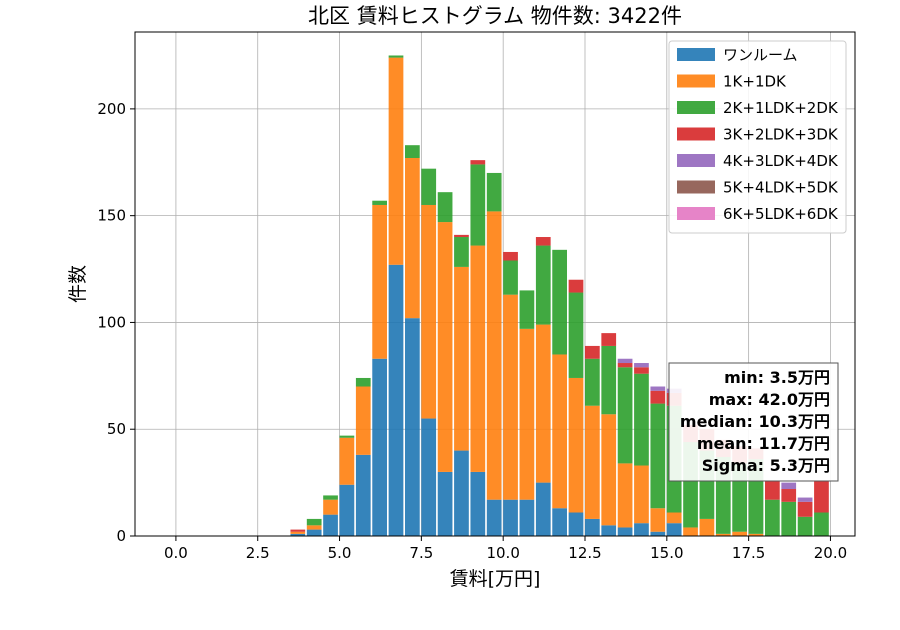  Describe the element at coordinates (176, 553) in the screenshot. I see `x-tick-label: 0.0` at that location.